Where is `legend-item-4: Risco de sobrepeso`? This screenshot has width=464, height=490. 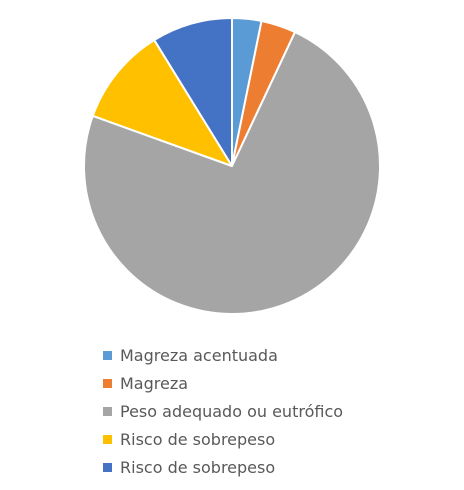
legend-item-4: Risco de sobrepeso is located at coordinates (223, 439).